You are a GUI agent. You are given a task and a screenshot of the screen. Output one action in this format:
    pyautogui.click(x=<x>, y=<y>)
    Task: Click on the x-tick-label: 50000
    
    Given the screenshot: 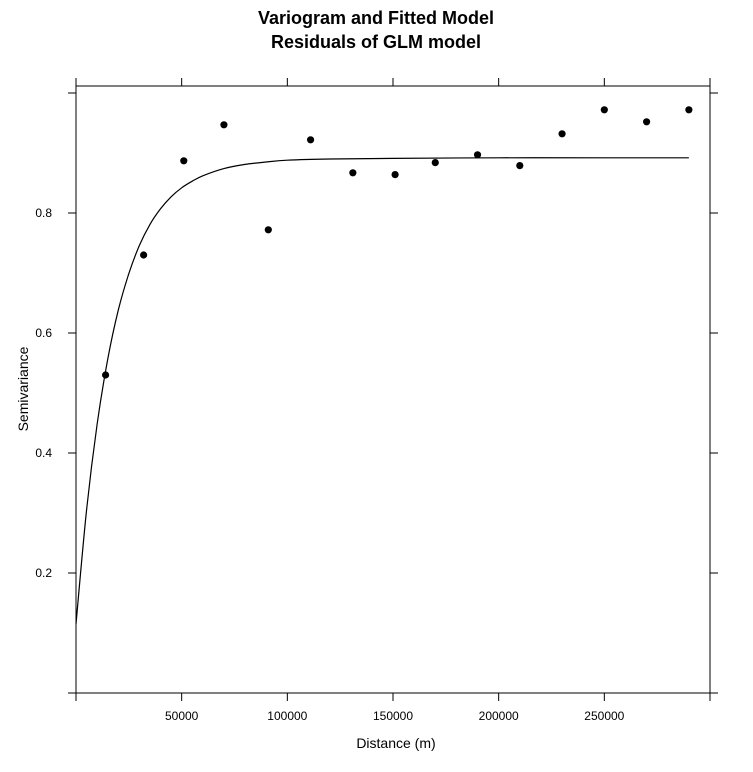 What is the action you would take?
    pyautogui.click(x=182, y=716)
    